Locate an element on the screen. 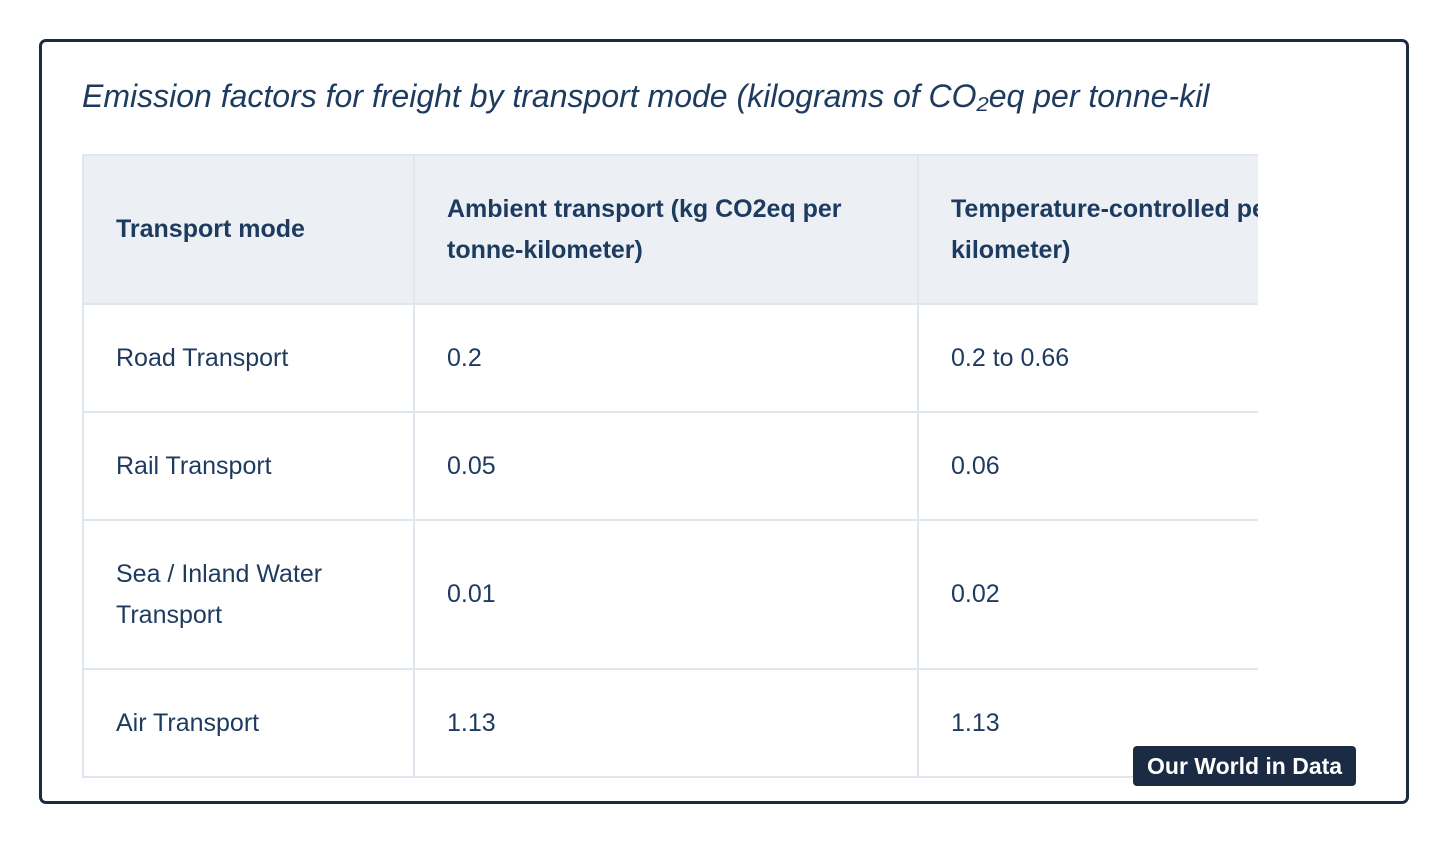 The height and width of the screenshot is (862, 1452). cell-ambient: 1.13 is located at coordinates (666, 723).